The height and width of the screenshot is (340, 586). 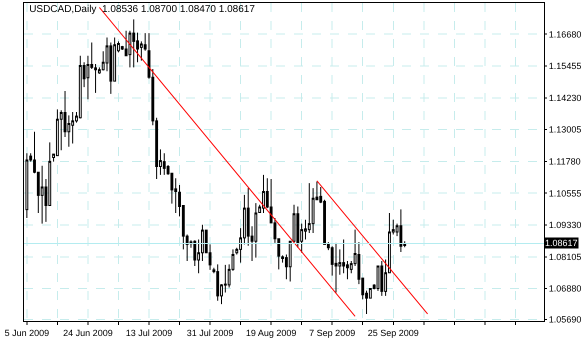 What do you see at coordinates (149, 333) in the screenshot?
I see `x-tick-label: 13 Jul 2009` at bounding box center [149, 333].